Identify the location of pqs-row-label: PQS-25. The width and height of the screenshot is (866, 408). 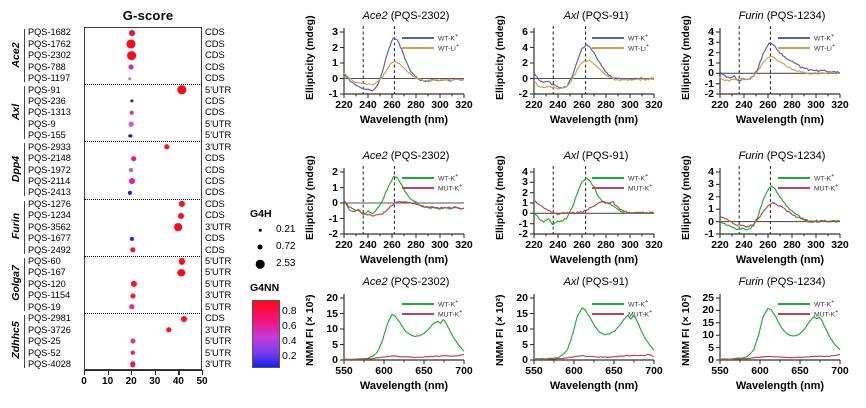
(44, 341).